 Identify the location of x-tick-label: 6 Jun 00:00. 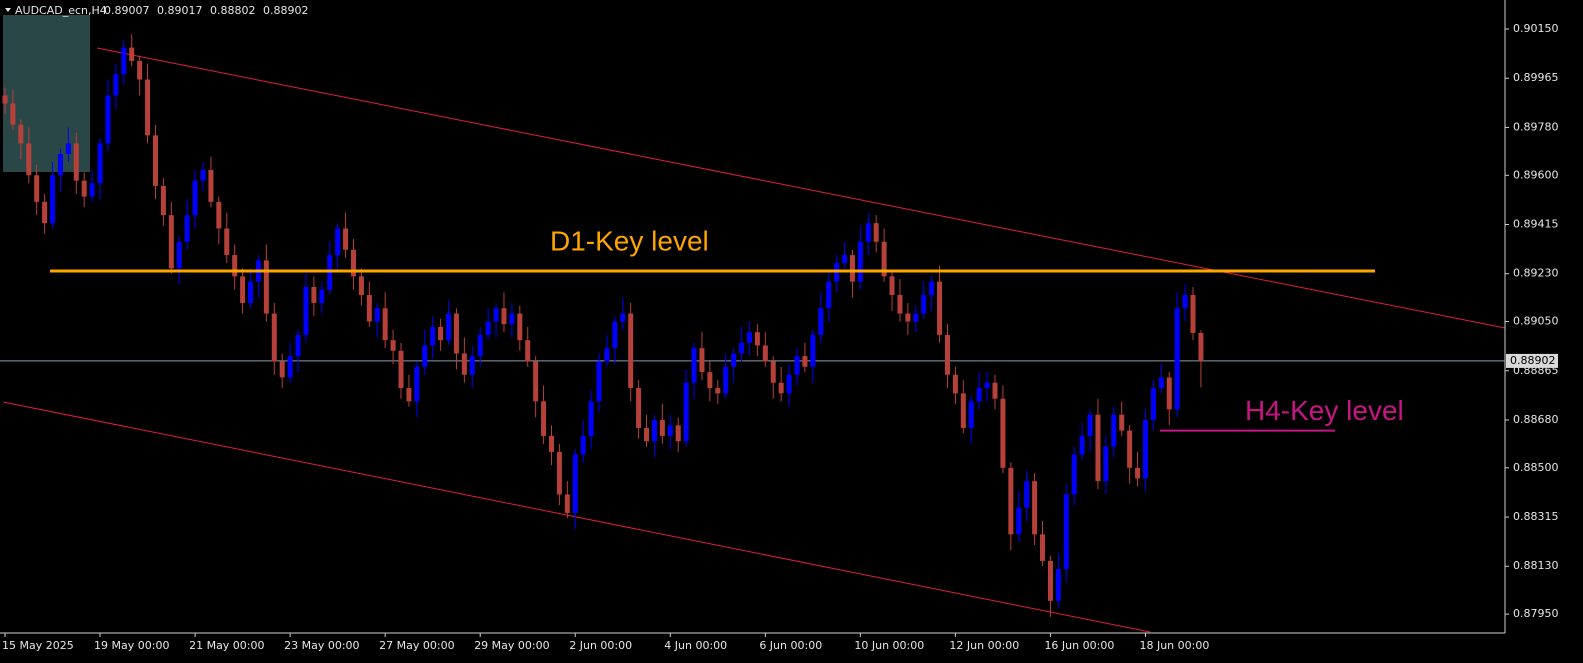
(790, 645).